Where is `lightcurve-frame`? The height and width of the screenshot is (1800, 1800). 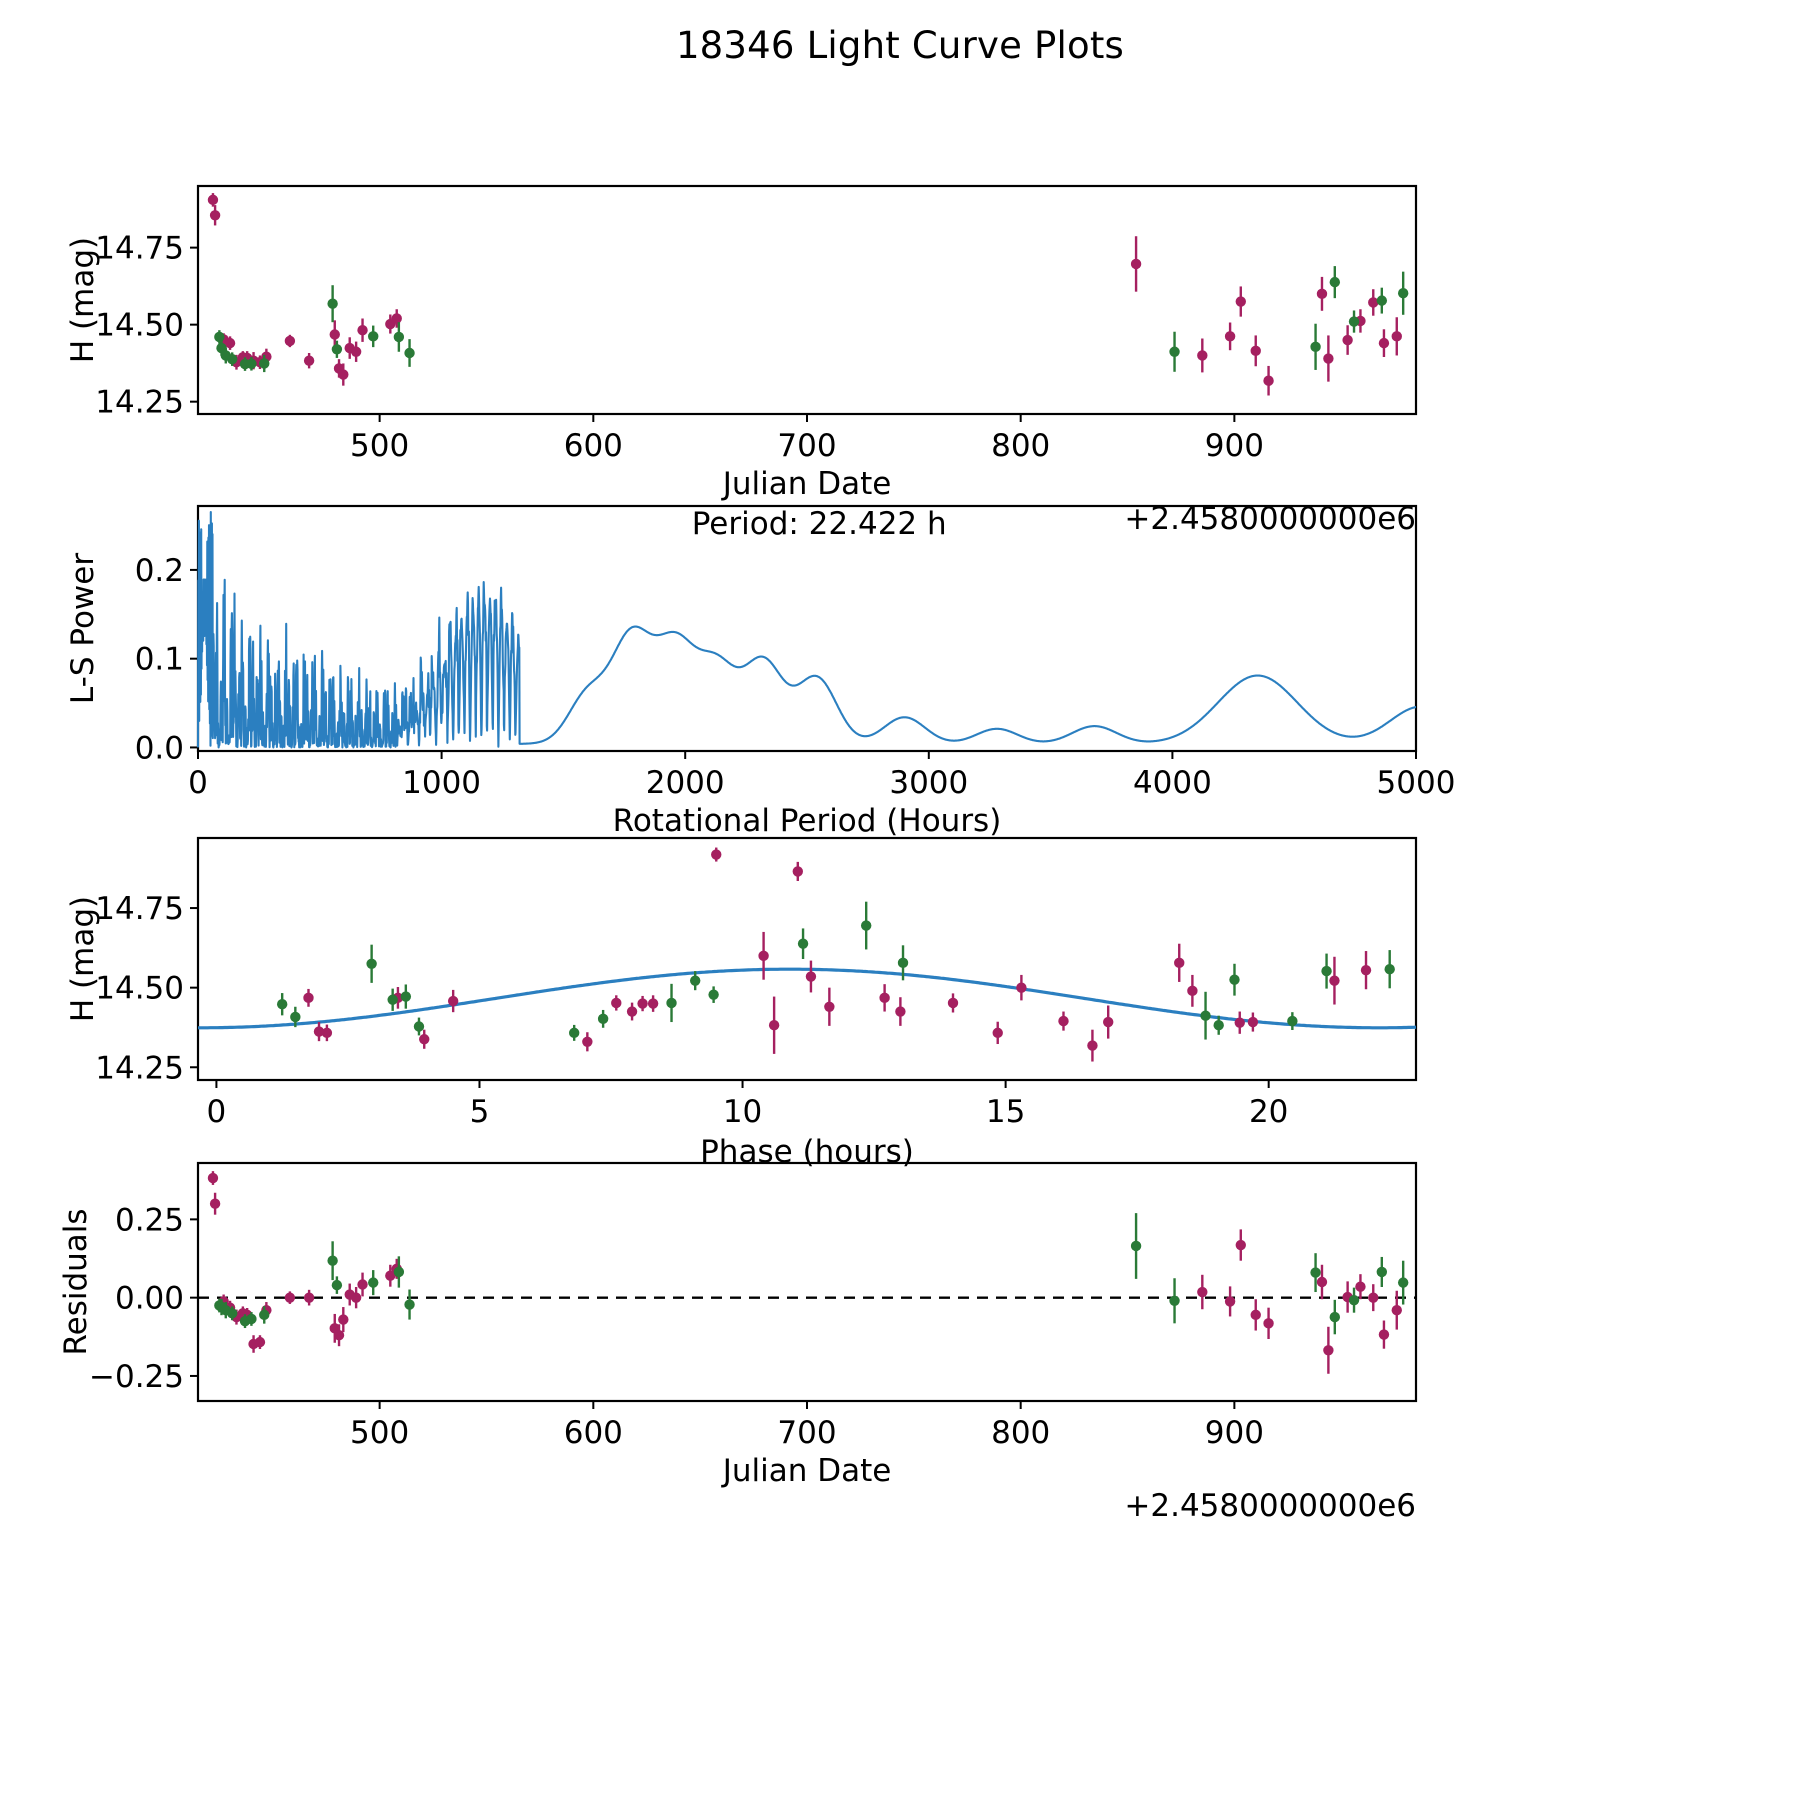 lightcurve-frame is located at coordinates (807, 300).